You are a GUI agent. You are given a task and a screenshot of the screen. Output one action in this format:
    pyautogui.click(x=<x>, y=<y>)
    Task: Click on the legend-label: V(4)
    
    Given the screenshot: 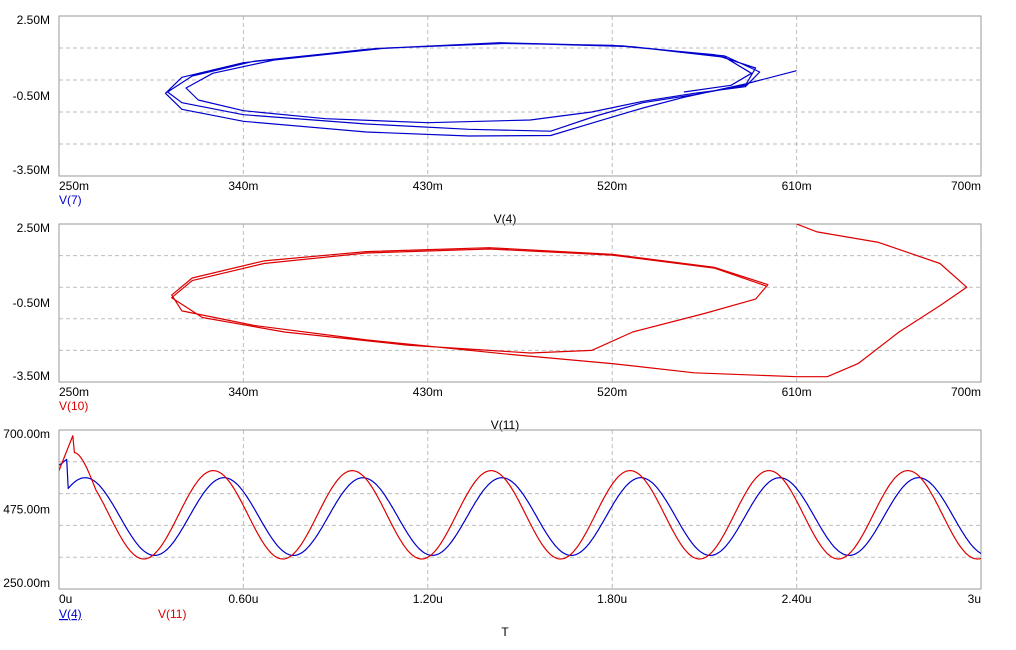 What is the action you would take?
    pyautogui.click(x=70, y=614)
    